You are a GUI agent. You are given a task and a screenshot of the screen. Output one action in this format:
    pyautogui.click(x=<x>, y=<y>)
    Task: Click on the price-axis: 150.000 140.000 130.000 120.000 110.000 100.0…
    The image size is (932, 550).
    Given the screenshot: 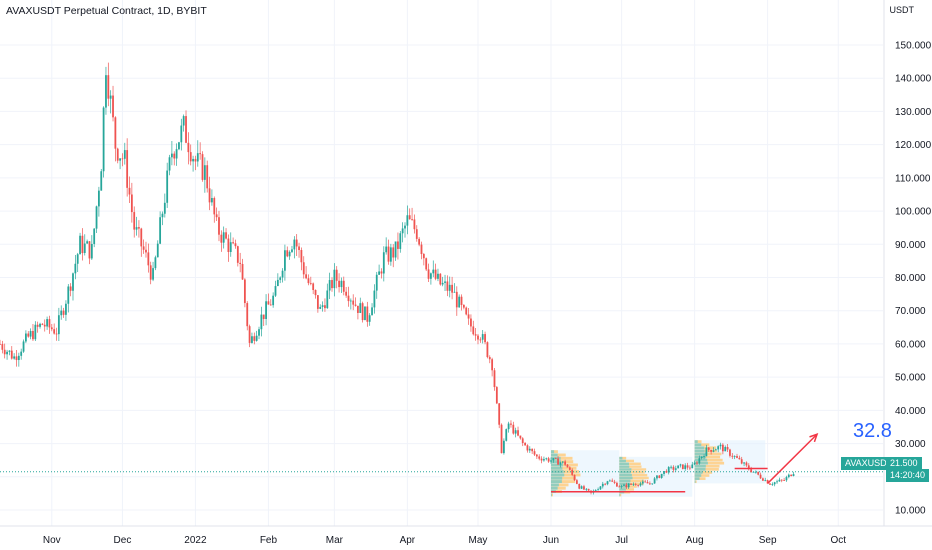 What is the action you would take?
    pyautogui.click(x=913, y=279)
    